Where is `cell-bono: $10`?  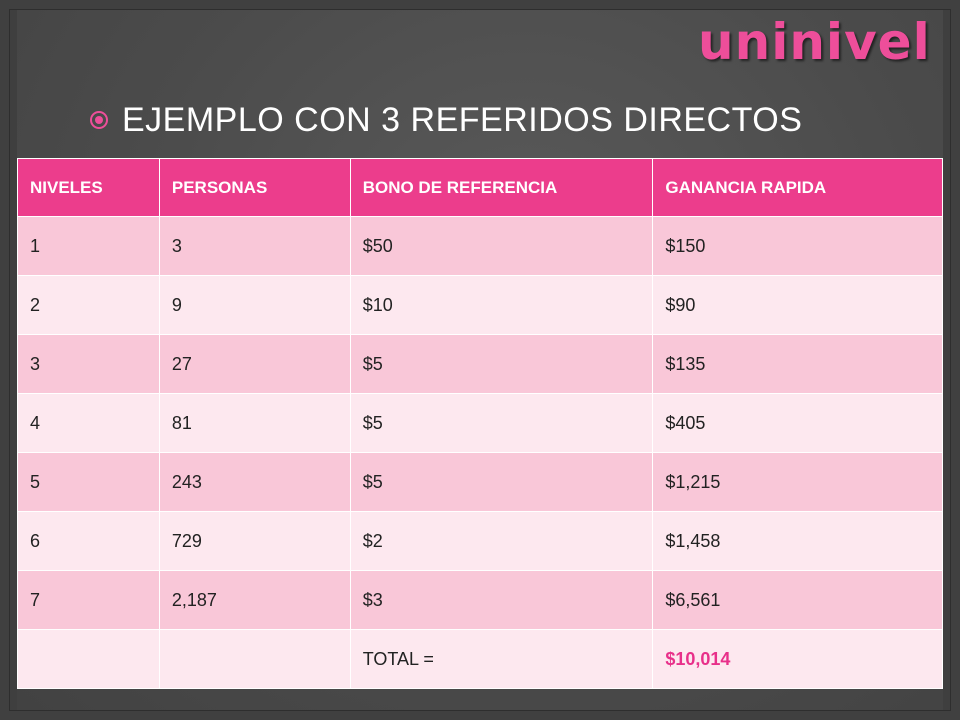 cell-bono: $10 is located at coordinates (501, 305).